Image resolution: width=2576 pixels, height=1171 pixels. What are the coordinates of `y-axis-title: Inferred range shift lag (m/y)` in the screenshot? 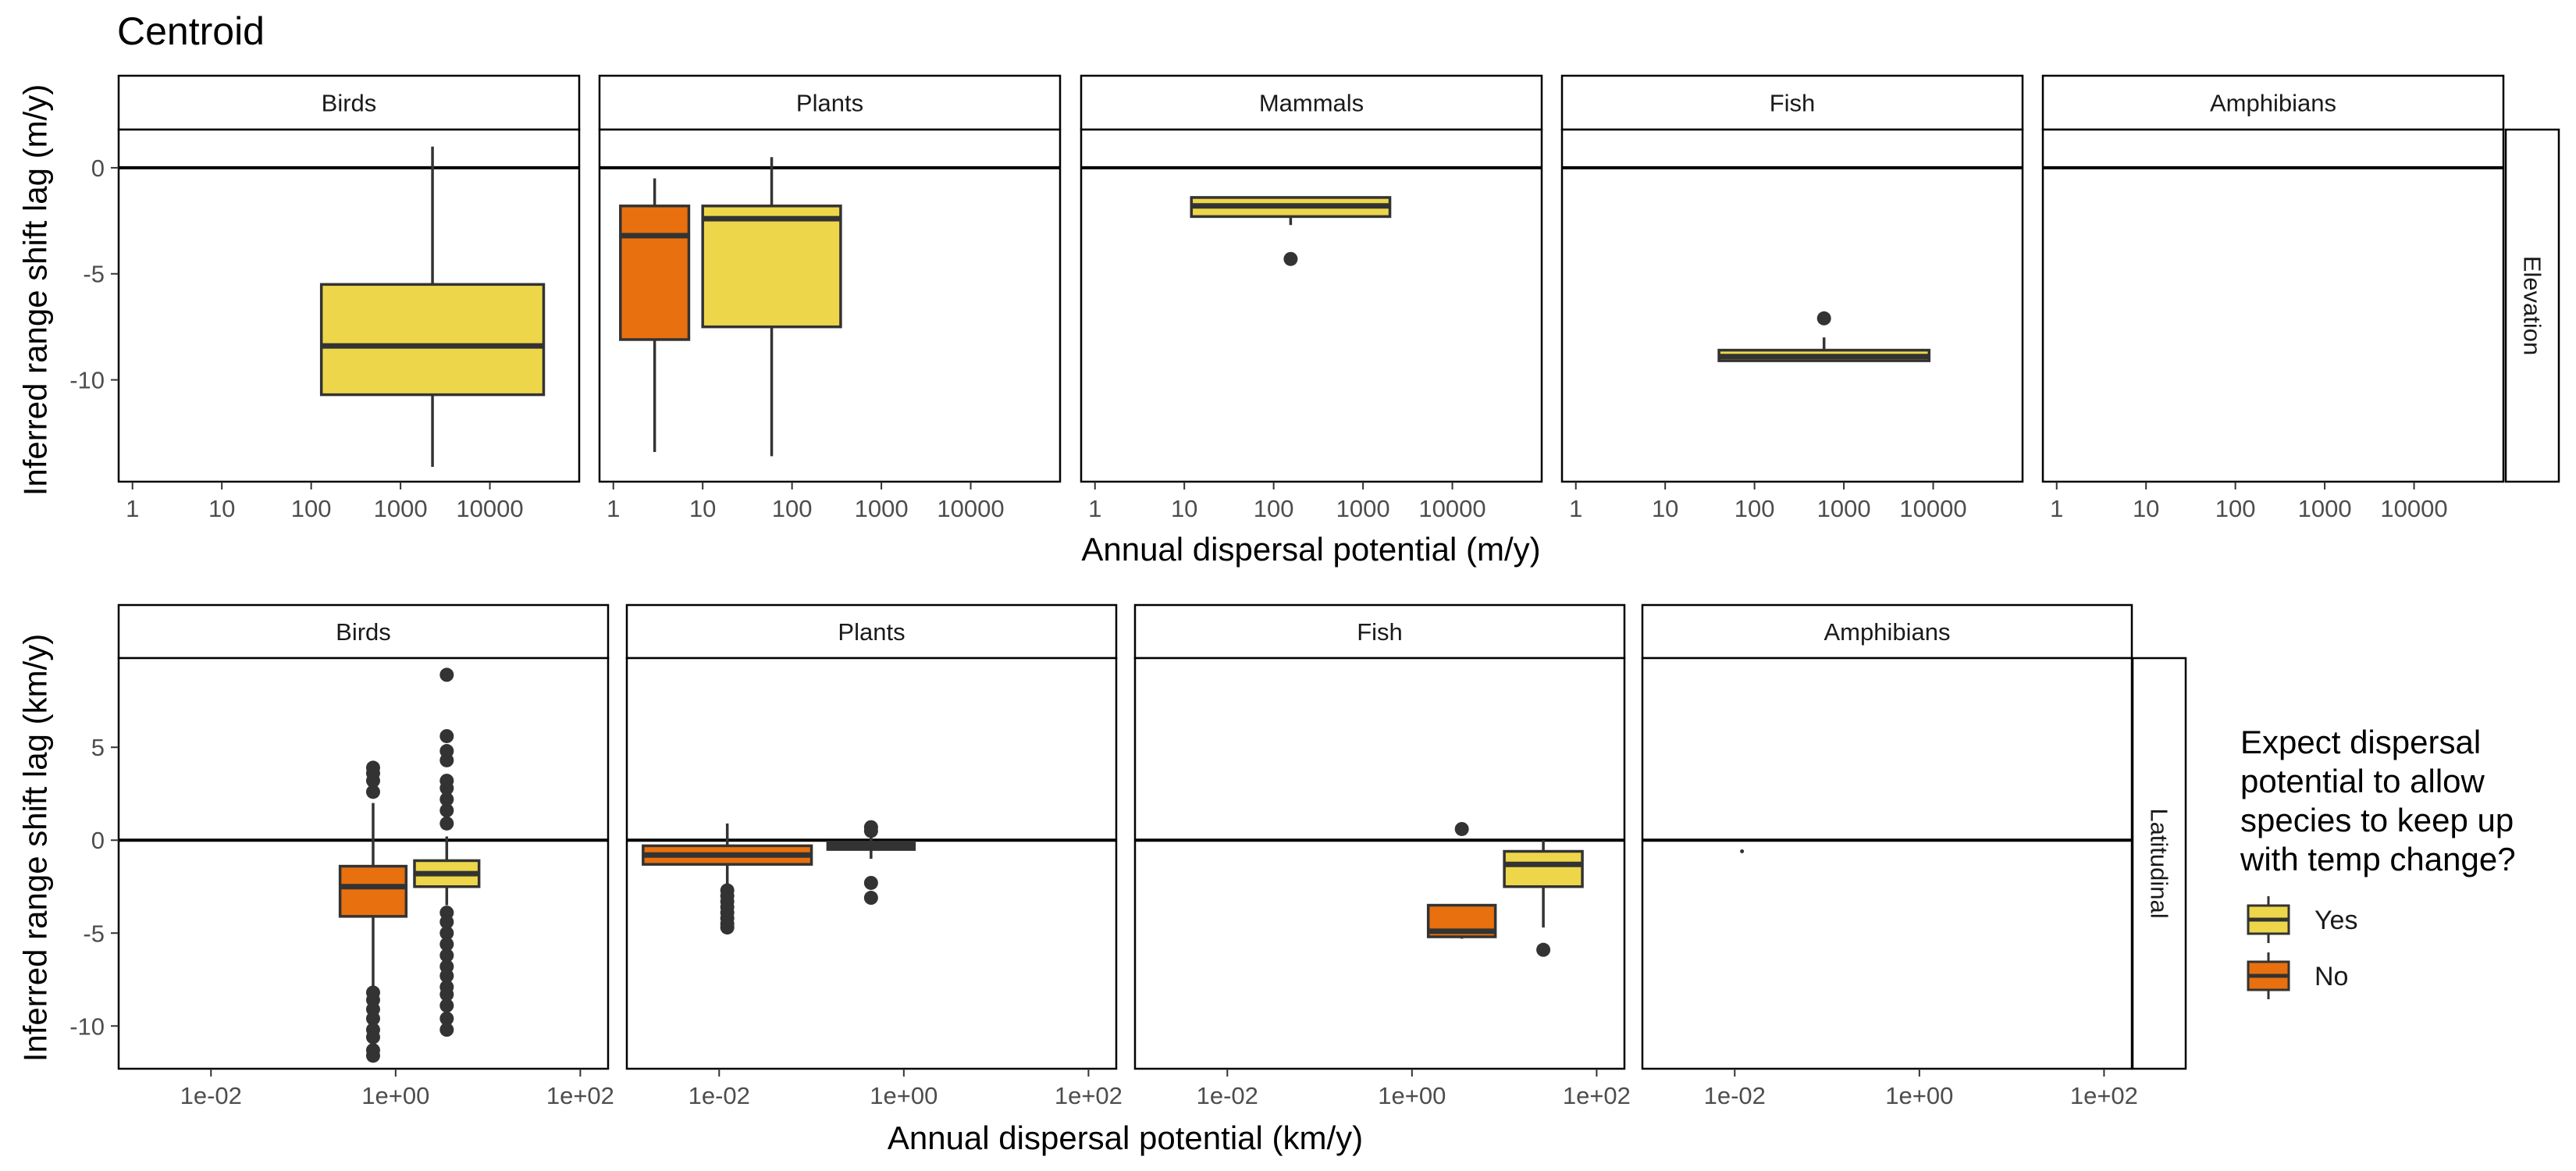 It's located at (35, 290).